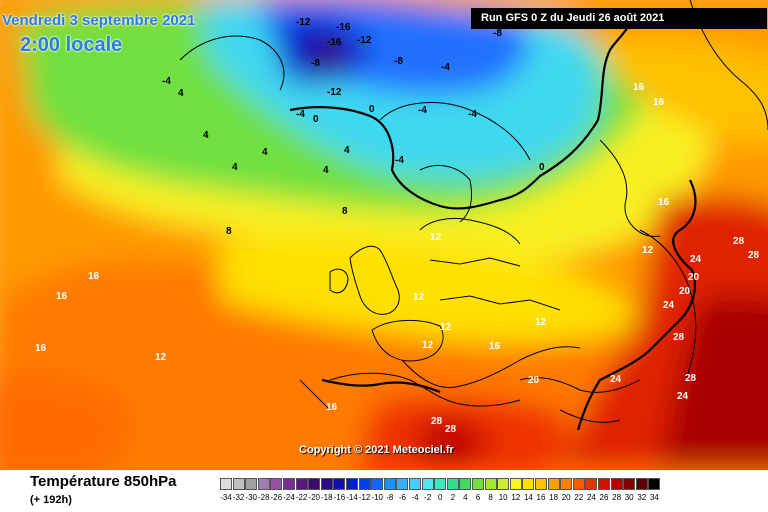 Image resolution: width=768 pixels, height=512 pixels. What do you see at coordinates (440, 497) in the screenshot?
I see `legend-value: 0` at bounding box center [440, 497].